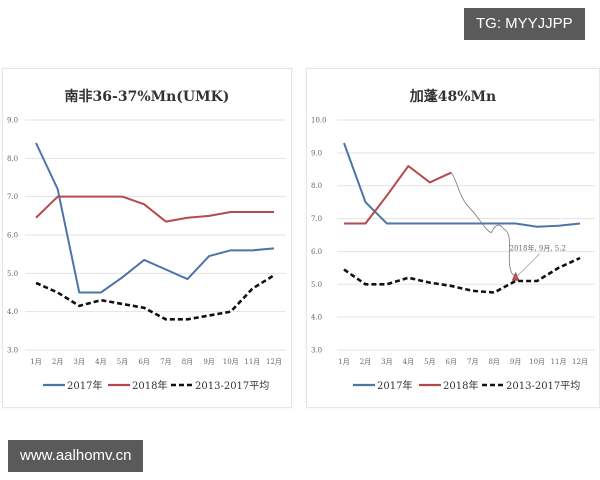 This screenshot has width=600, height=480. Describe the element at coordinates (527, 265) in the screenshot. I see `annotation-leader` at that location.